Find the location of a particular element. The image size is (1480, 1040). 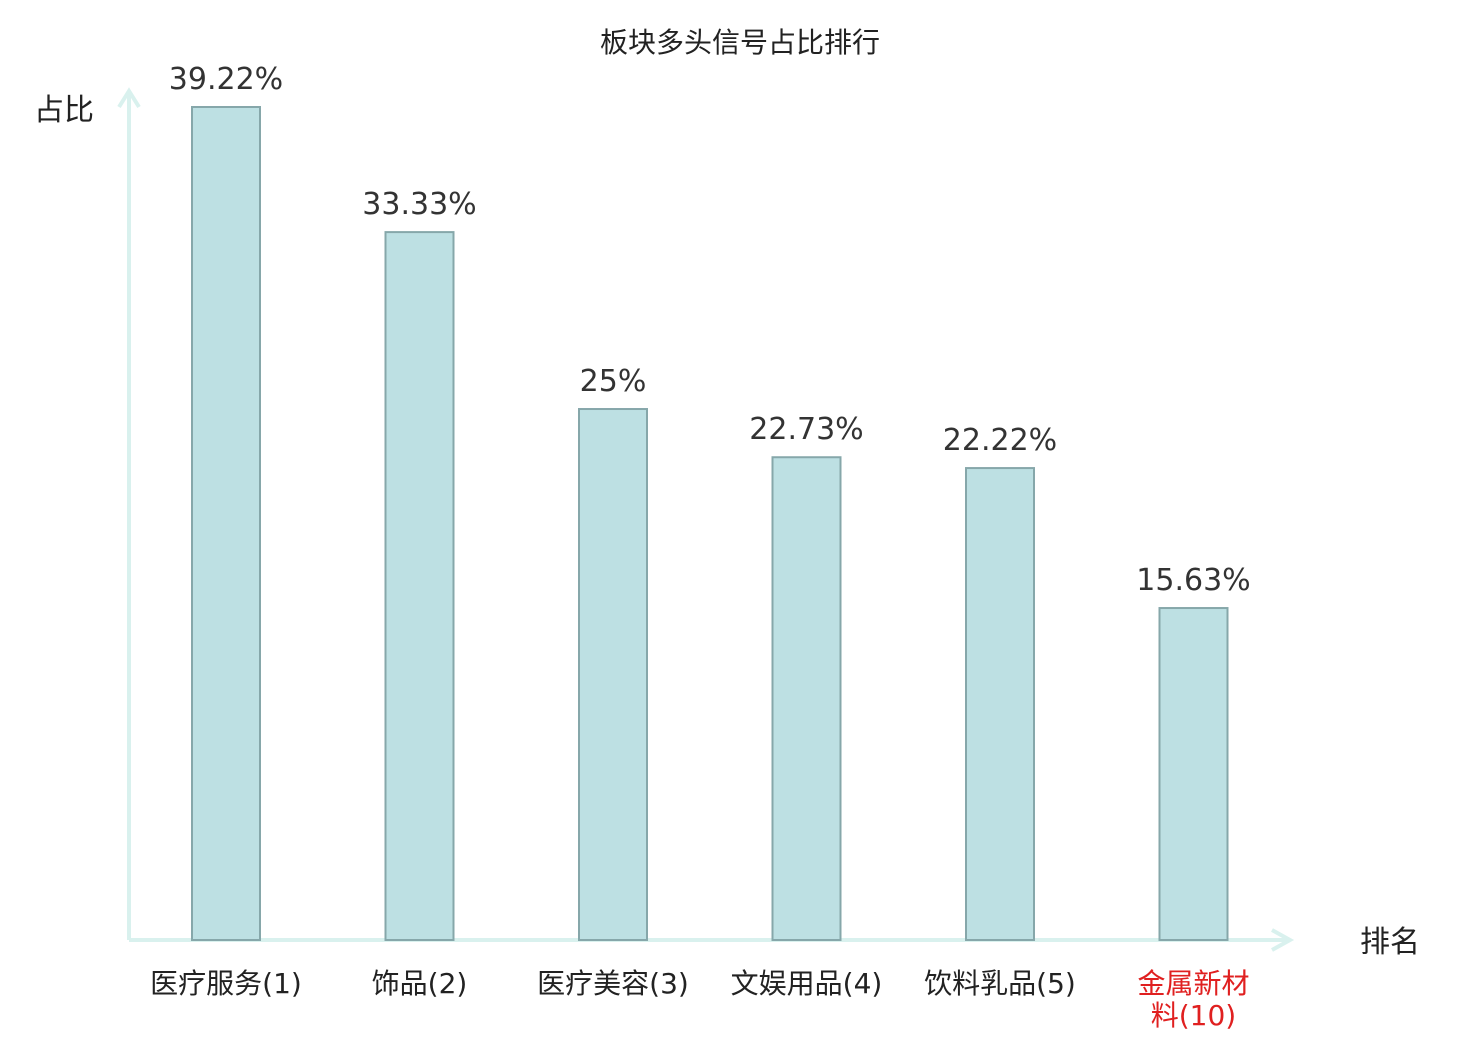

bar-value-label: 33.33% is located at coordinates (419, 204).